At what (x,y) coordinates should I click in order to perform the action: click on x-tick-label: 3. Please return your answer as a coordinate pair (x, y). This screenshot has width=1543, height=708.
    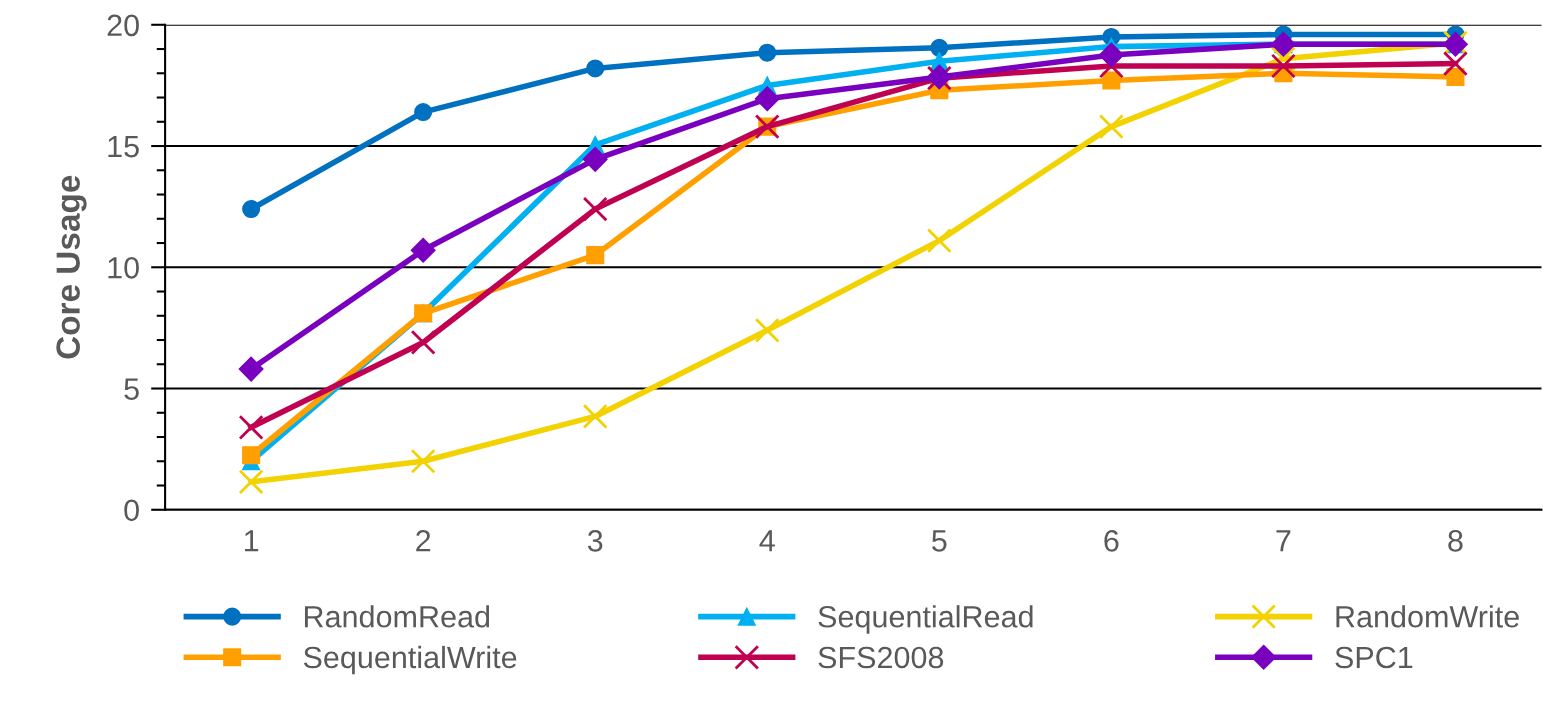
    Looking at the image, I should click on (595, 541).